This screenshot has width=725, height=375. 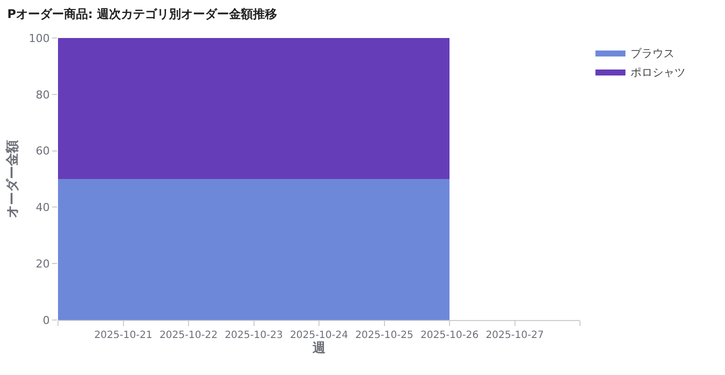 I want to click on legend-label: ブラウス, so click(x=652, y=53).